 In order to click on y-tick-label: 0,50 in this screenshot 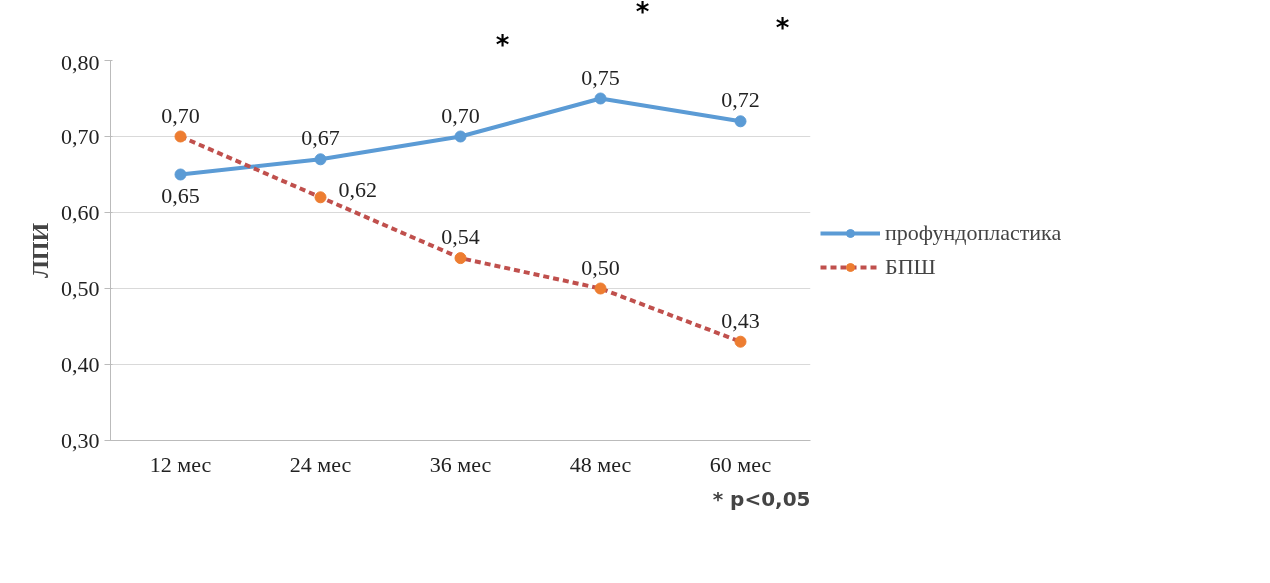, I will do `click(80, 288)`.